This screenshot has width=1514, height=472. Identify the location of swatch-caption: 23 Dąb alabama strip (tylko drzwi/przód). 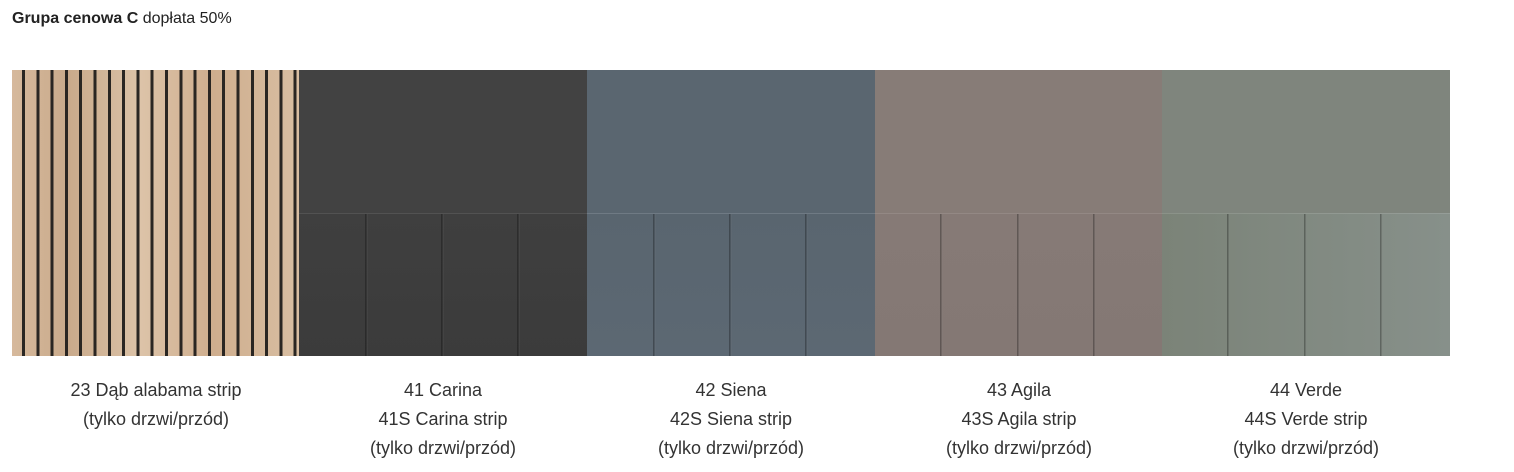
(156, 405).